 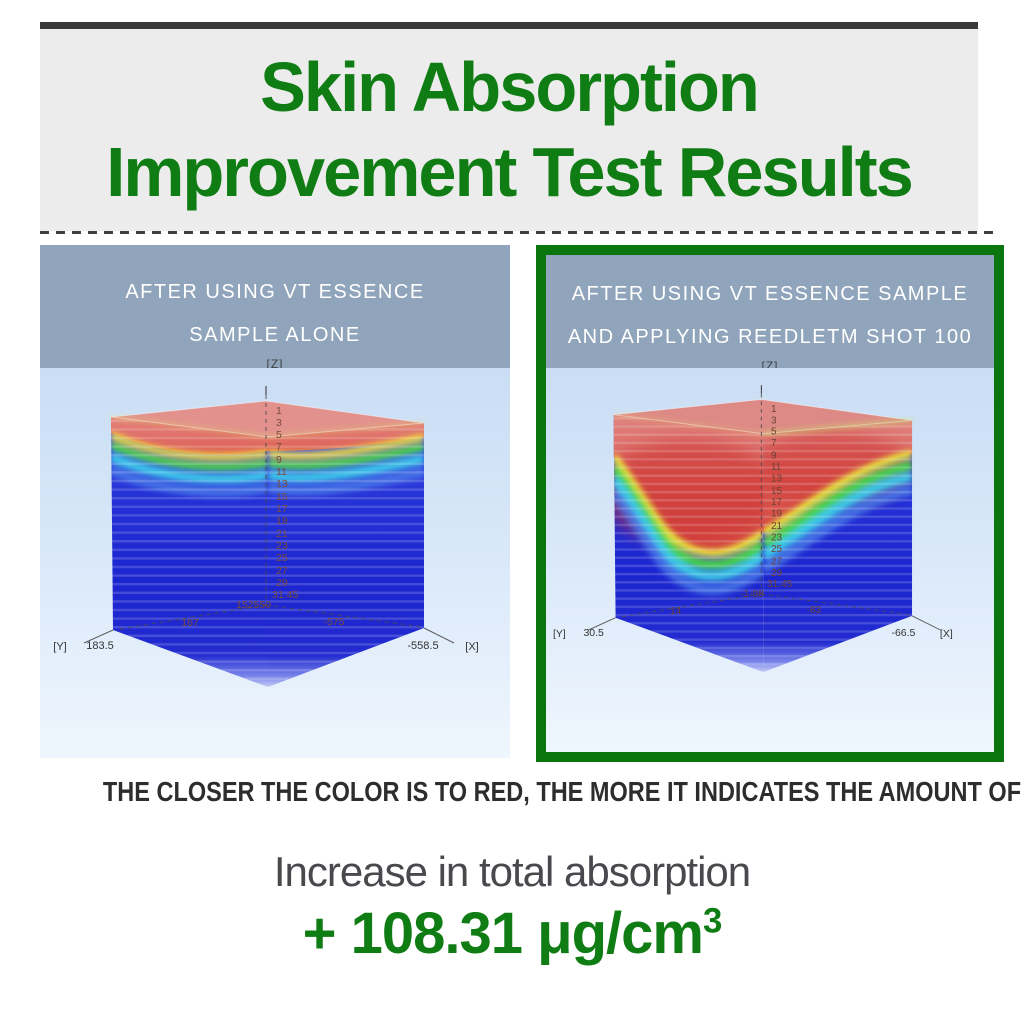 I want to click on result-value: + 108.31 μg/cm3, so click(x=512, y=933).